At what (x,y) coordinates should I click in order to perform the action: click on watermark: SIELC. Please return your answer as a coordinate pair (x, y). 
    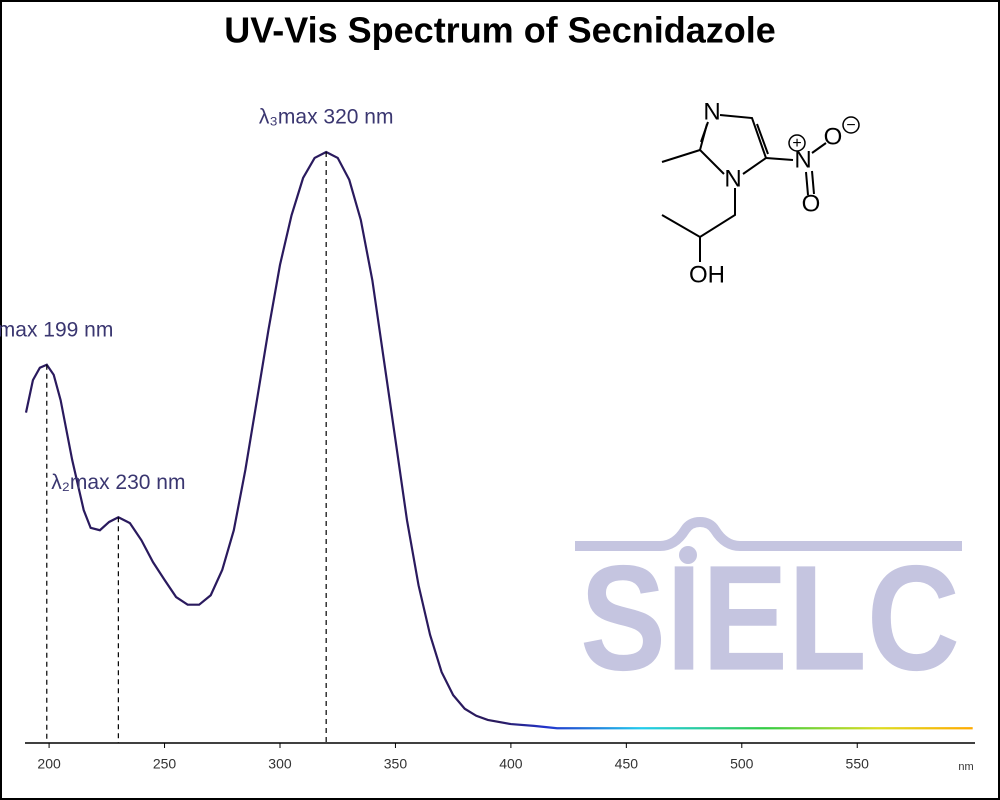
    Looking at the image, I should click on (770, 618).